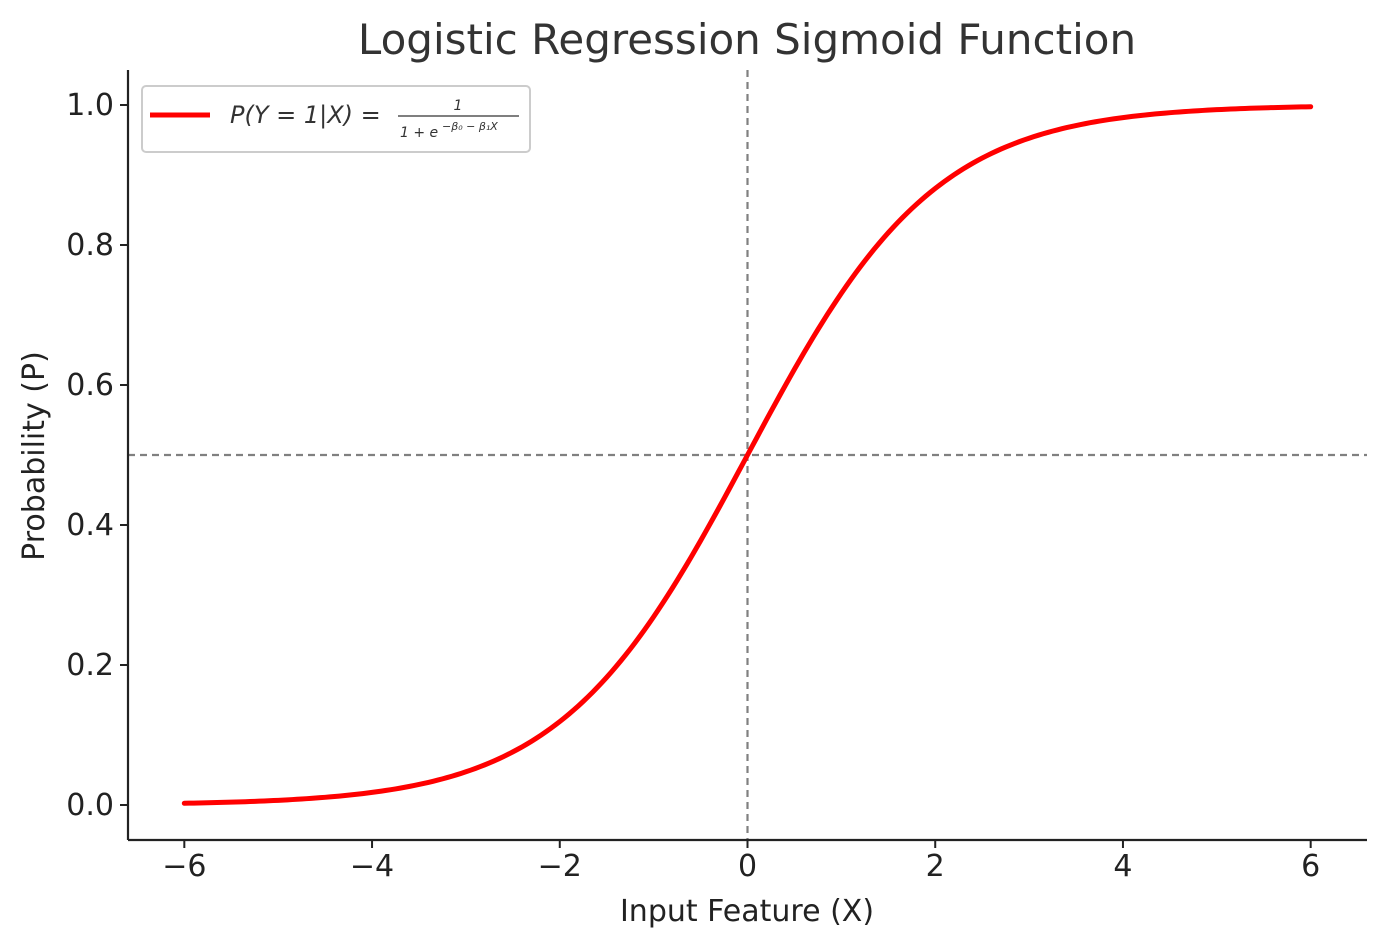 Image resolution: width=1387 pixels, height=947 pixels. What do you see at coordinates (184, 866) in the screenshot?
I see `x-tick-label: −6` at bounding box center [184, 866].